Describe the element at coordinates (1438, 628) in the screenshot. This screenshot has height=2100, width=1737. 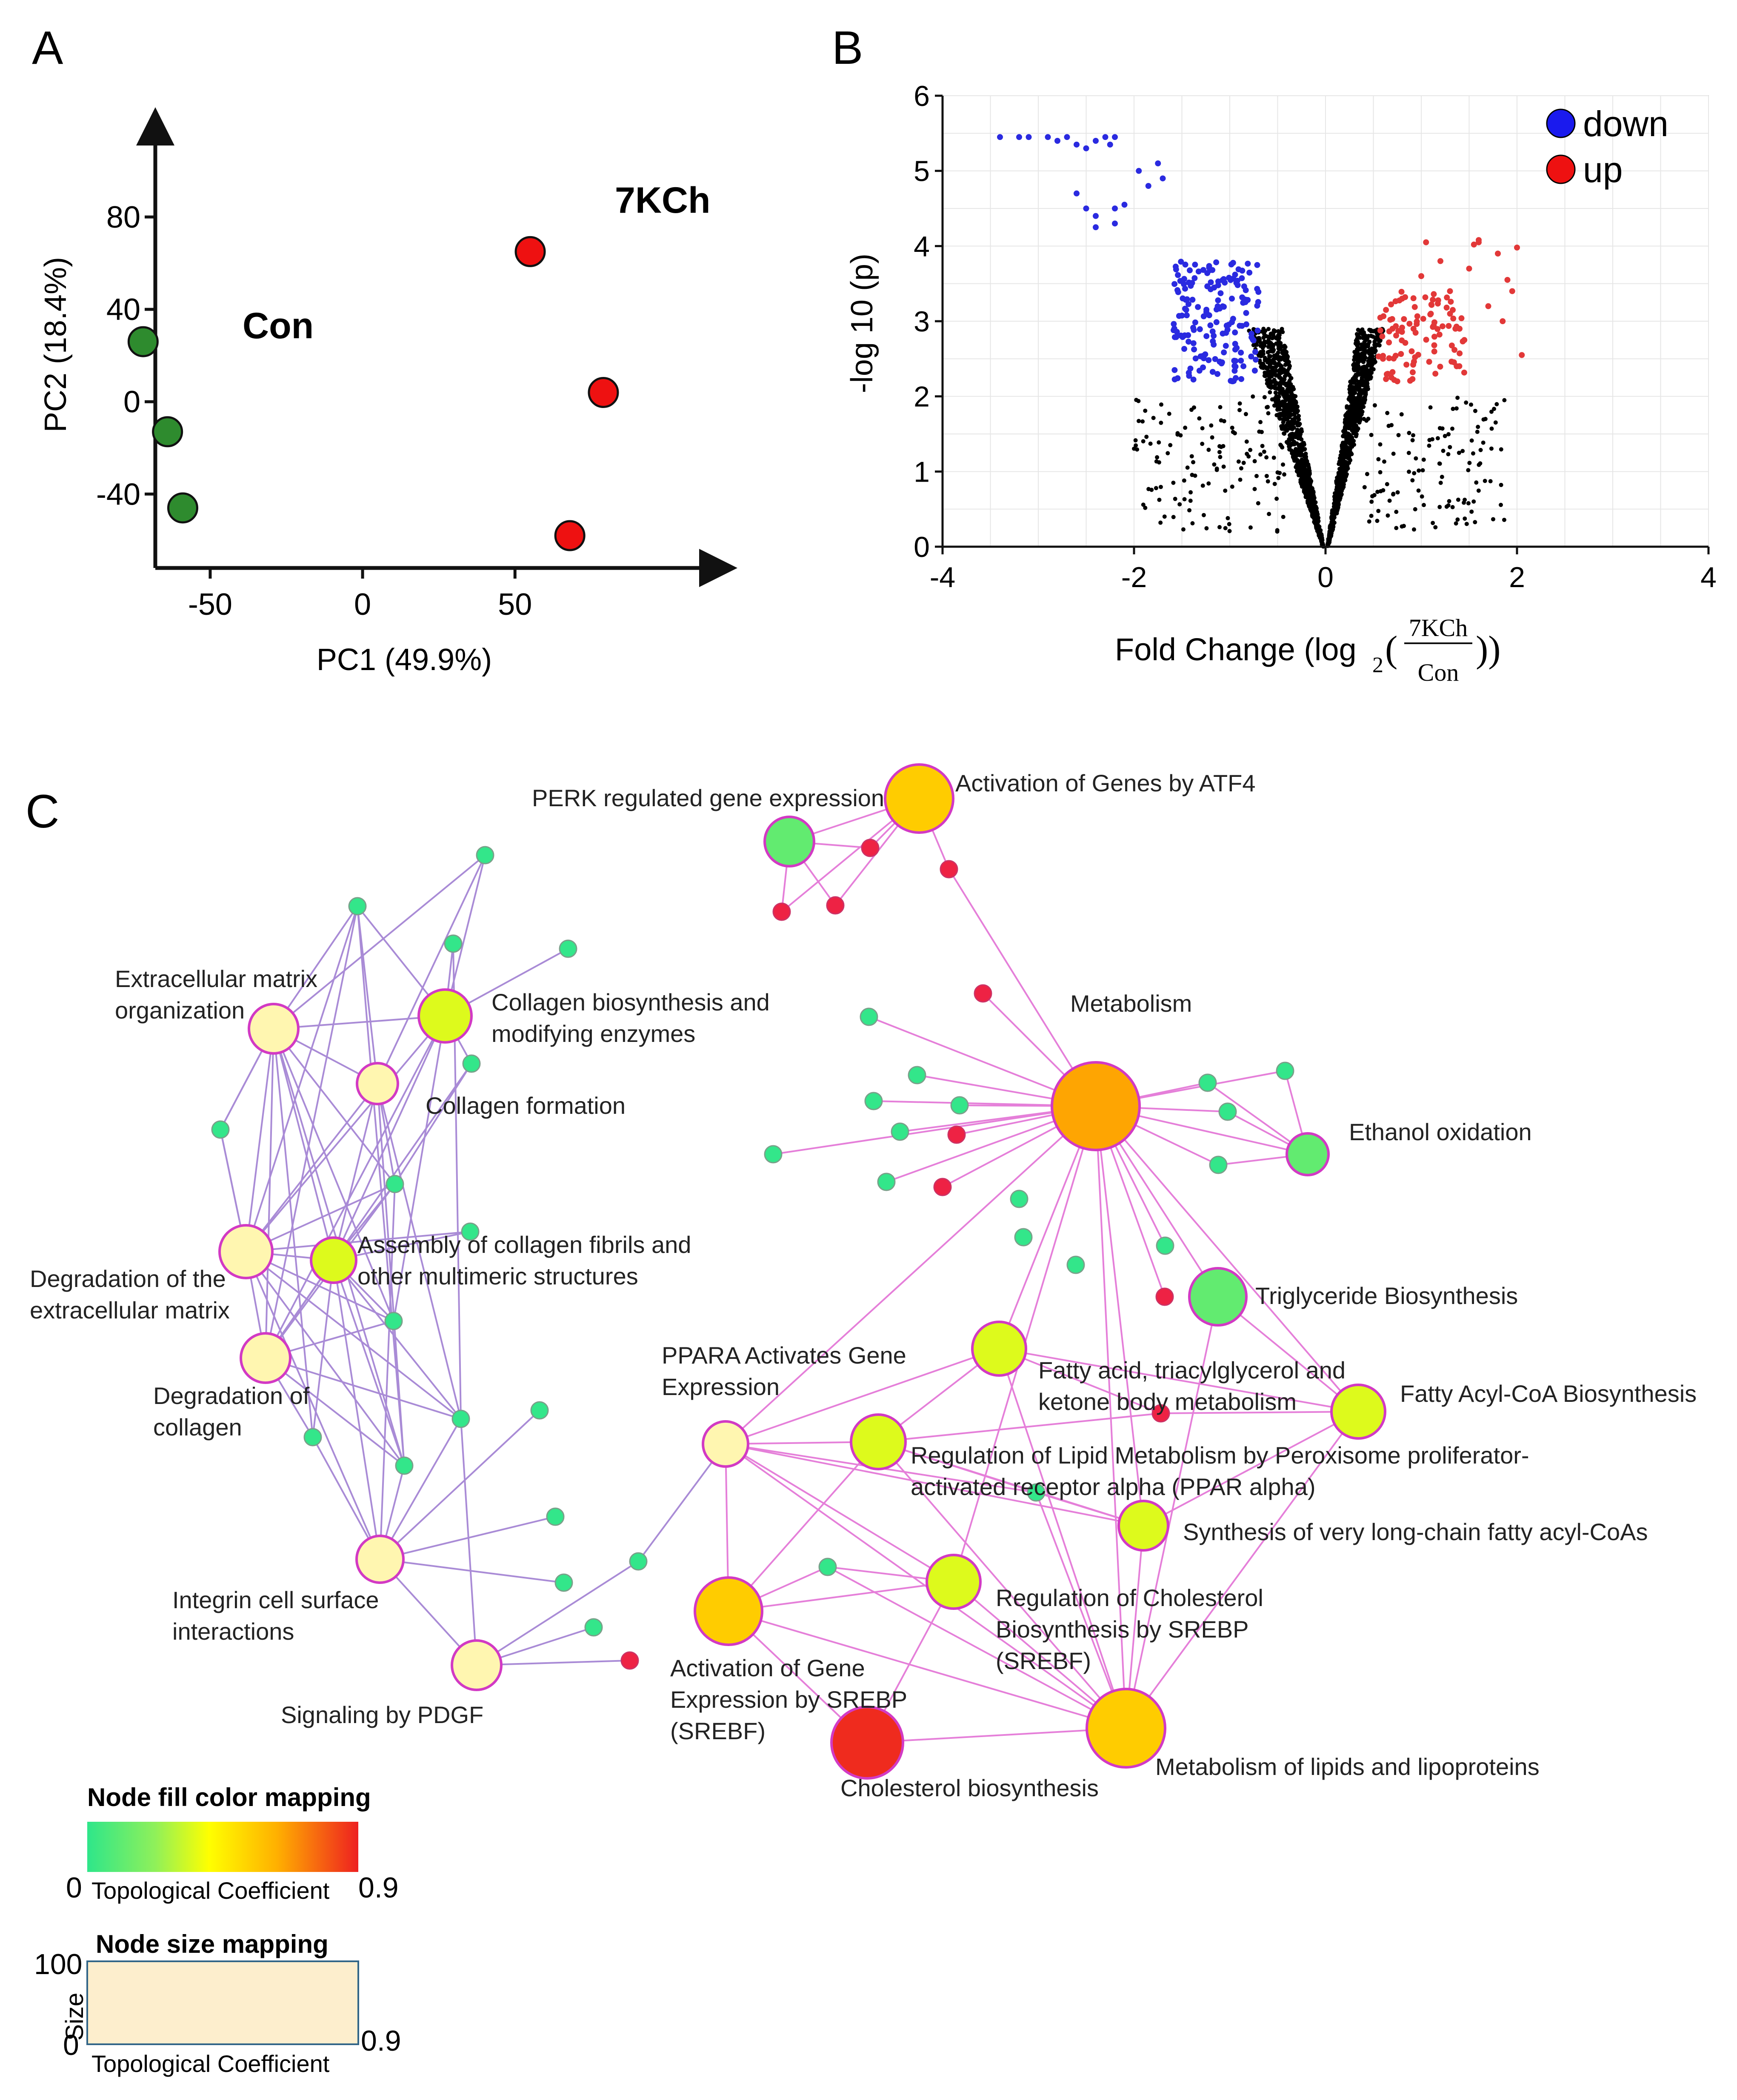
I see `fraction-numerator: 7KCh` at that location.